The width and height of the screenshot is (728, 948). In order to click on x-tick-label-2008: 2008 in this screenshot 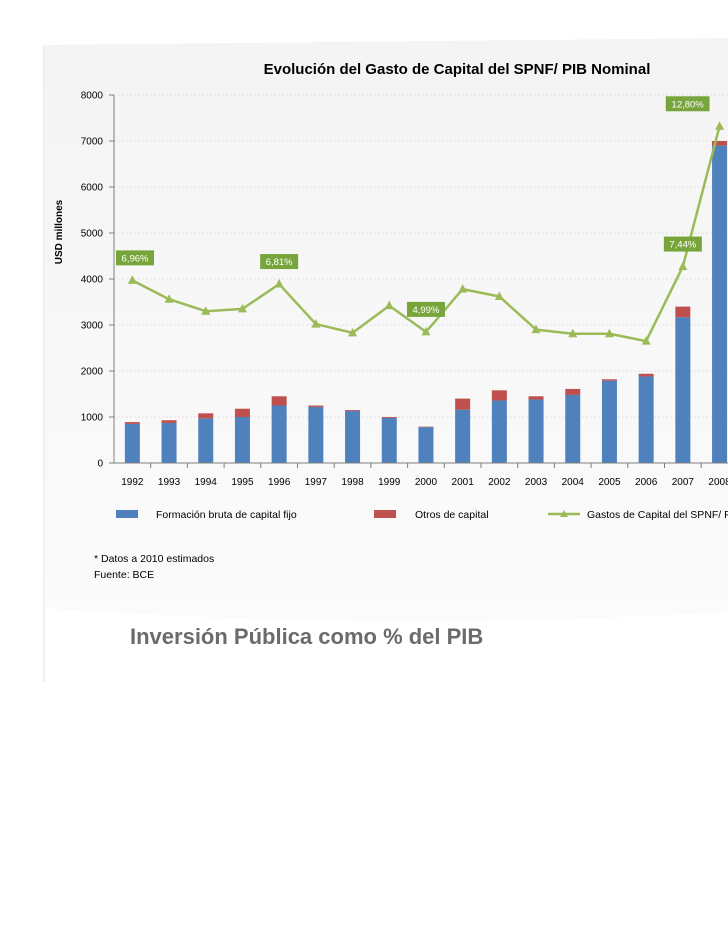, I will do `click(718, 482)`.